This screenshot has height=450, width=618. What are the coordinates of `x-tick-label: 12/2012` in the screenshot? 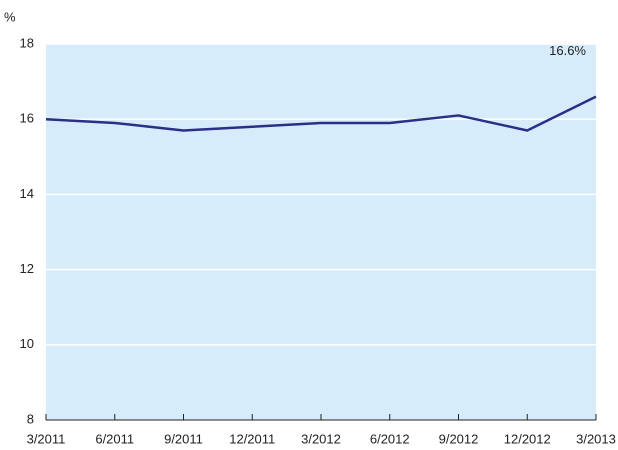 It's located at (527, 438).